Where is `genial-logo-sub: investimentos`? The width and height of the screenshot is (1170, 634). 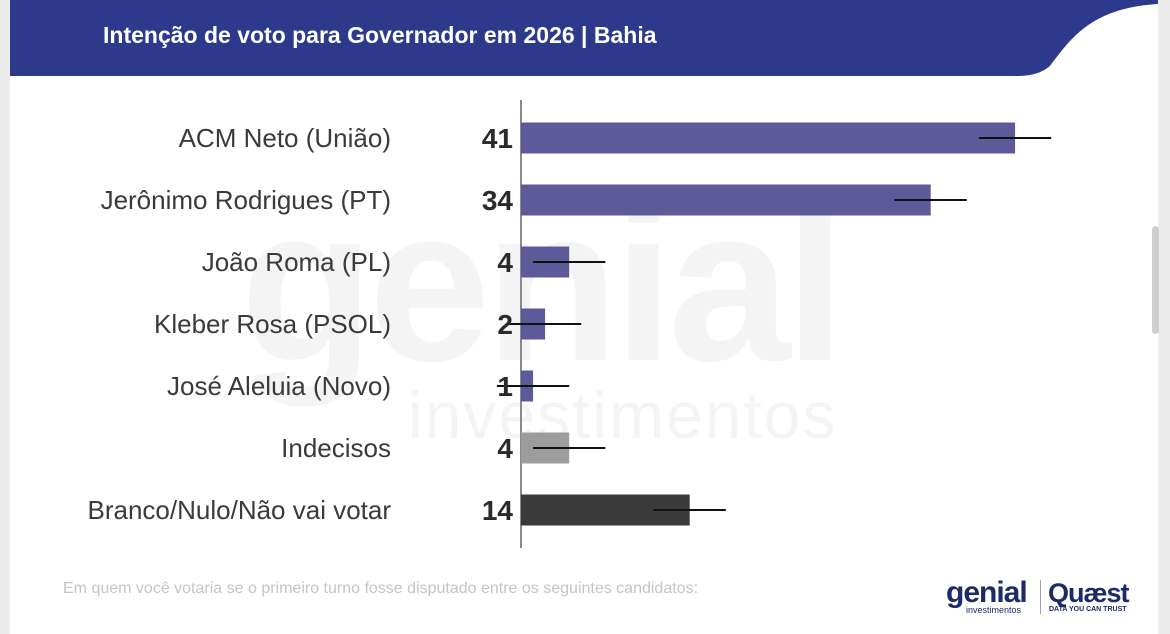
genial-logo-sub: investimentos is located at coordinates (994, 610).